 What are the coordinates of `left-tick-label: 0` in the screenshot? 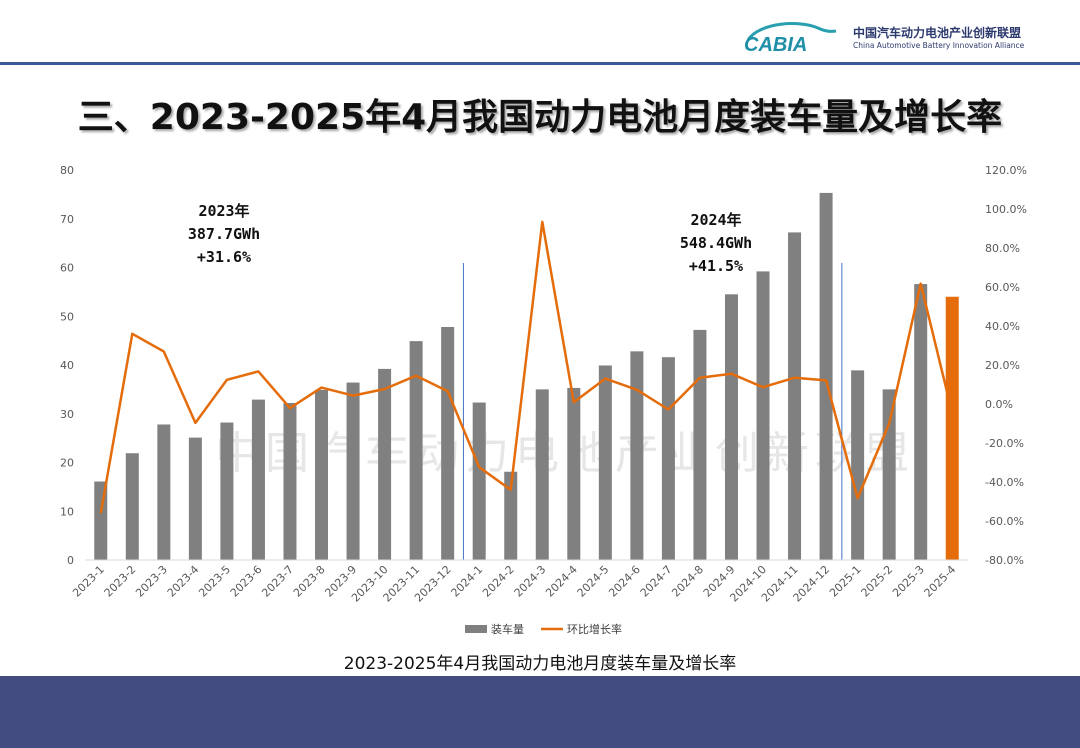 It's located at (70, 560).